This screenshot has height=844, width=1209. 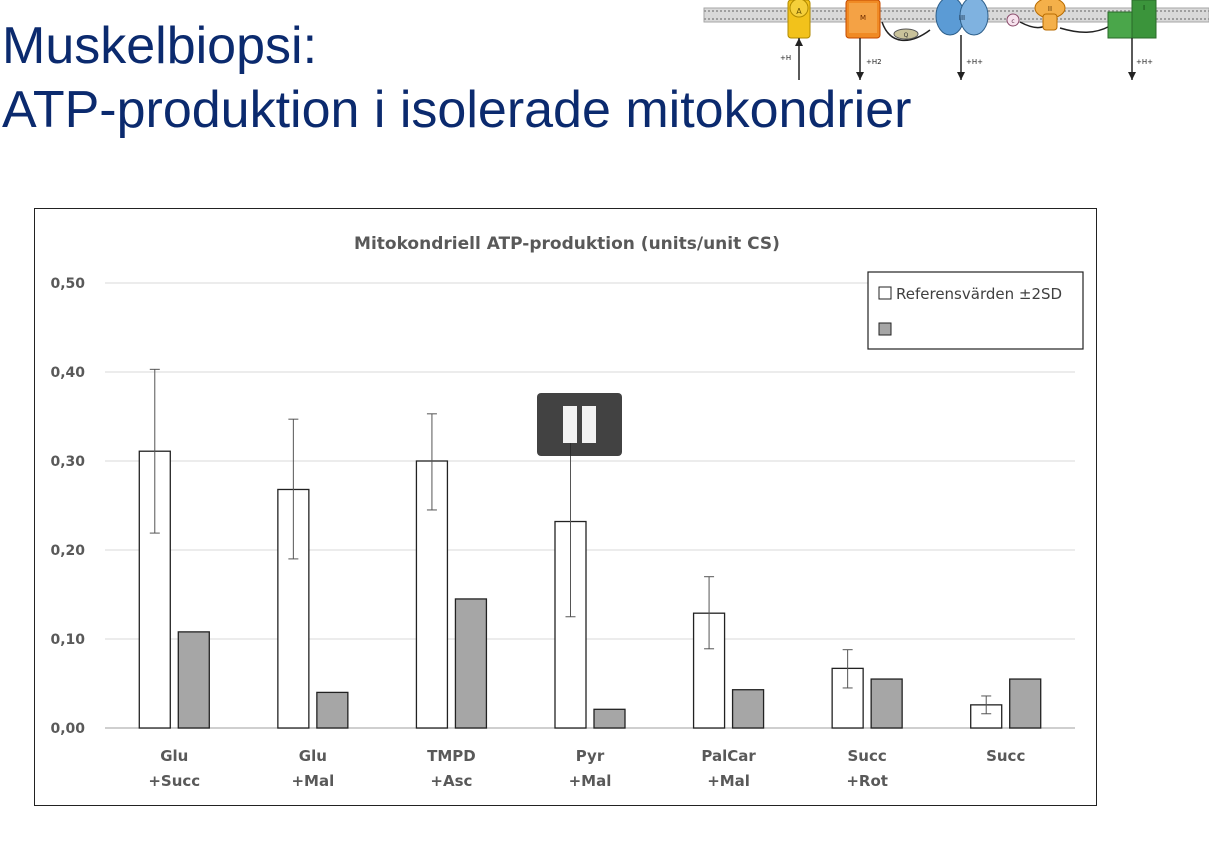 What do you see at coordinates (590, 756) in the screenshot?
I see `category-label: Pyr` at bounding box center [590, 756].